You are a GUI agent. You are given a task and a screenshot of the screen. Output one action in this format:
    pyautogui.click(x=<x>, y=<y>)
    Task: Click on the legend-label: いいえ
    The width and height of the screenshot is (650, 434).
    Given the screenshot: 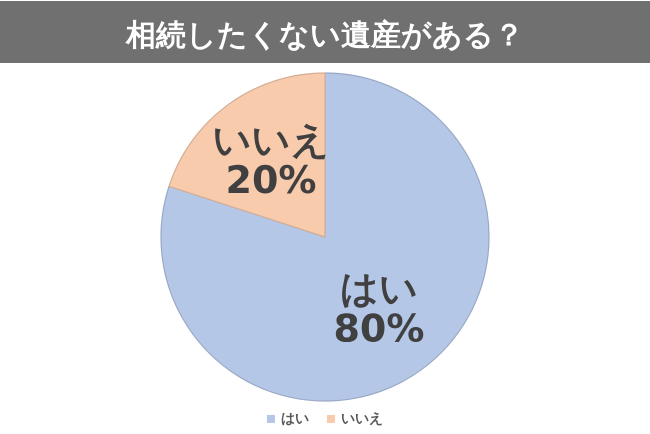 What is the action you would take?
    pyautogui.click(x=362, y=418)
    